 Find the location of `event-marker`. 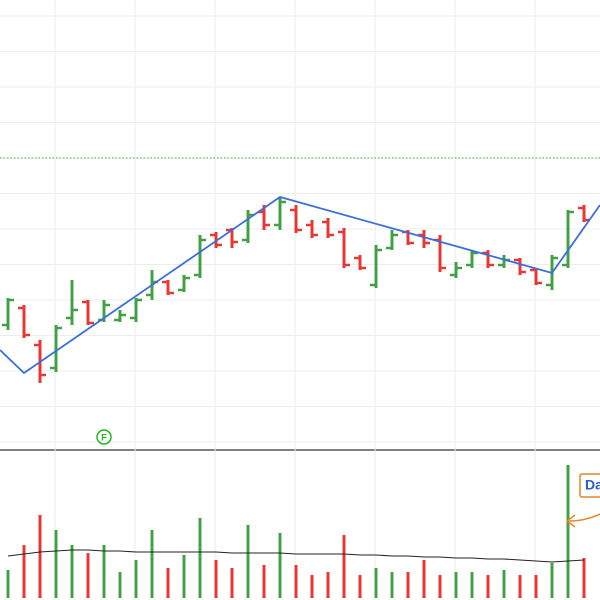

event-marker is located at coordinates (104, 437).